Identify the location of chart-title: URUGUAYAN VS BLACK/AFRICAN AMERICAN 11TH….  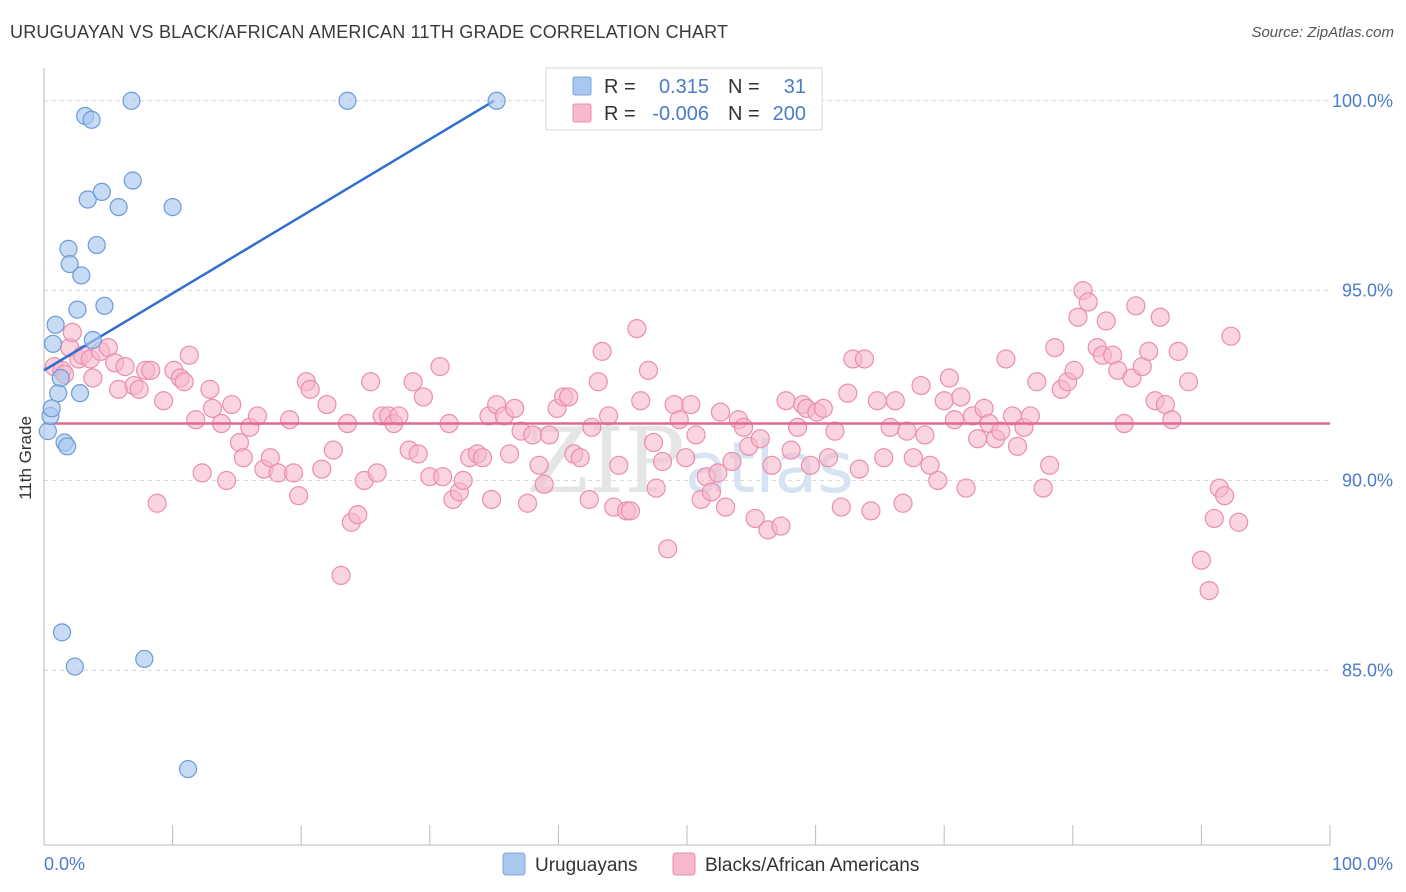
(369, 32).